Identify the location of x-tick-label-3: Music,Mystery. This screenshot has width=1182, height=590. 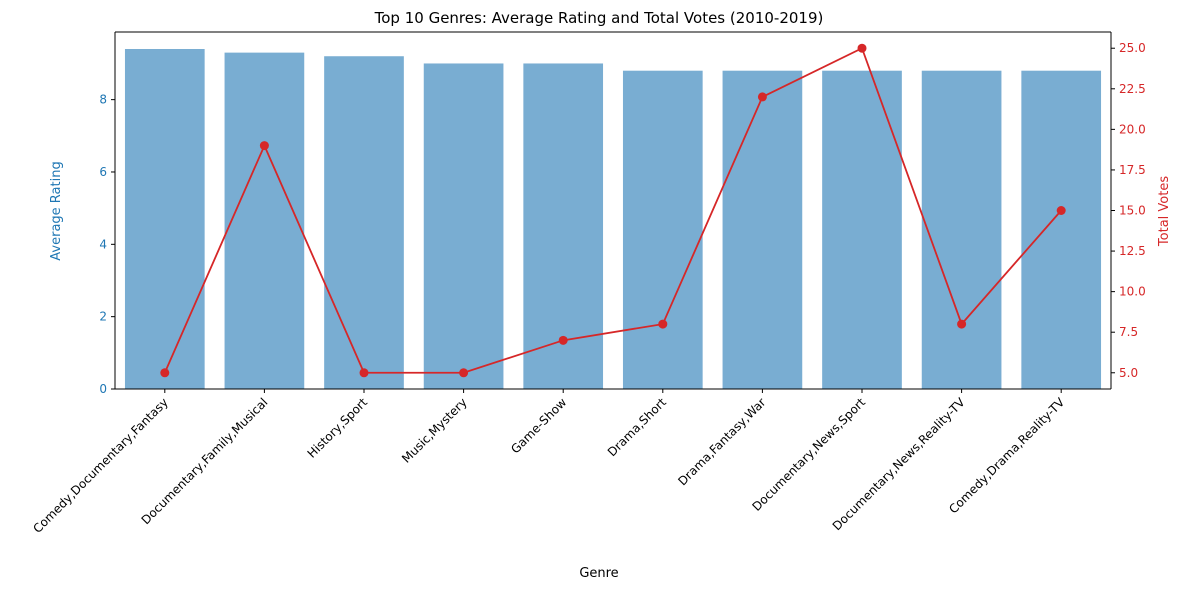
(434, 430).